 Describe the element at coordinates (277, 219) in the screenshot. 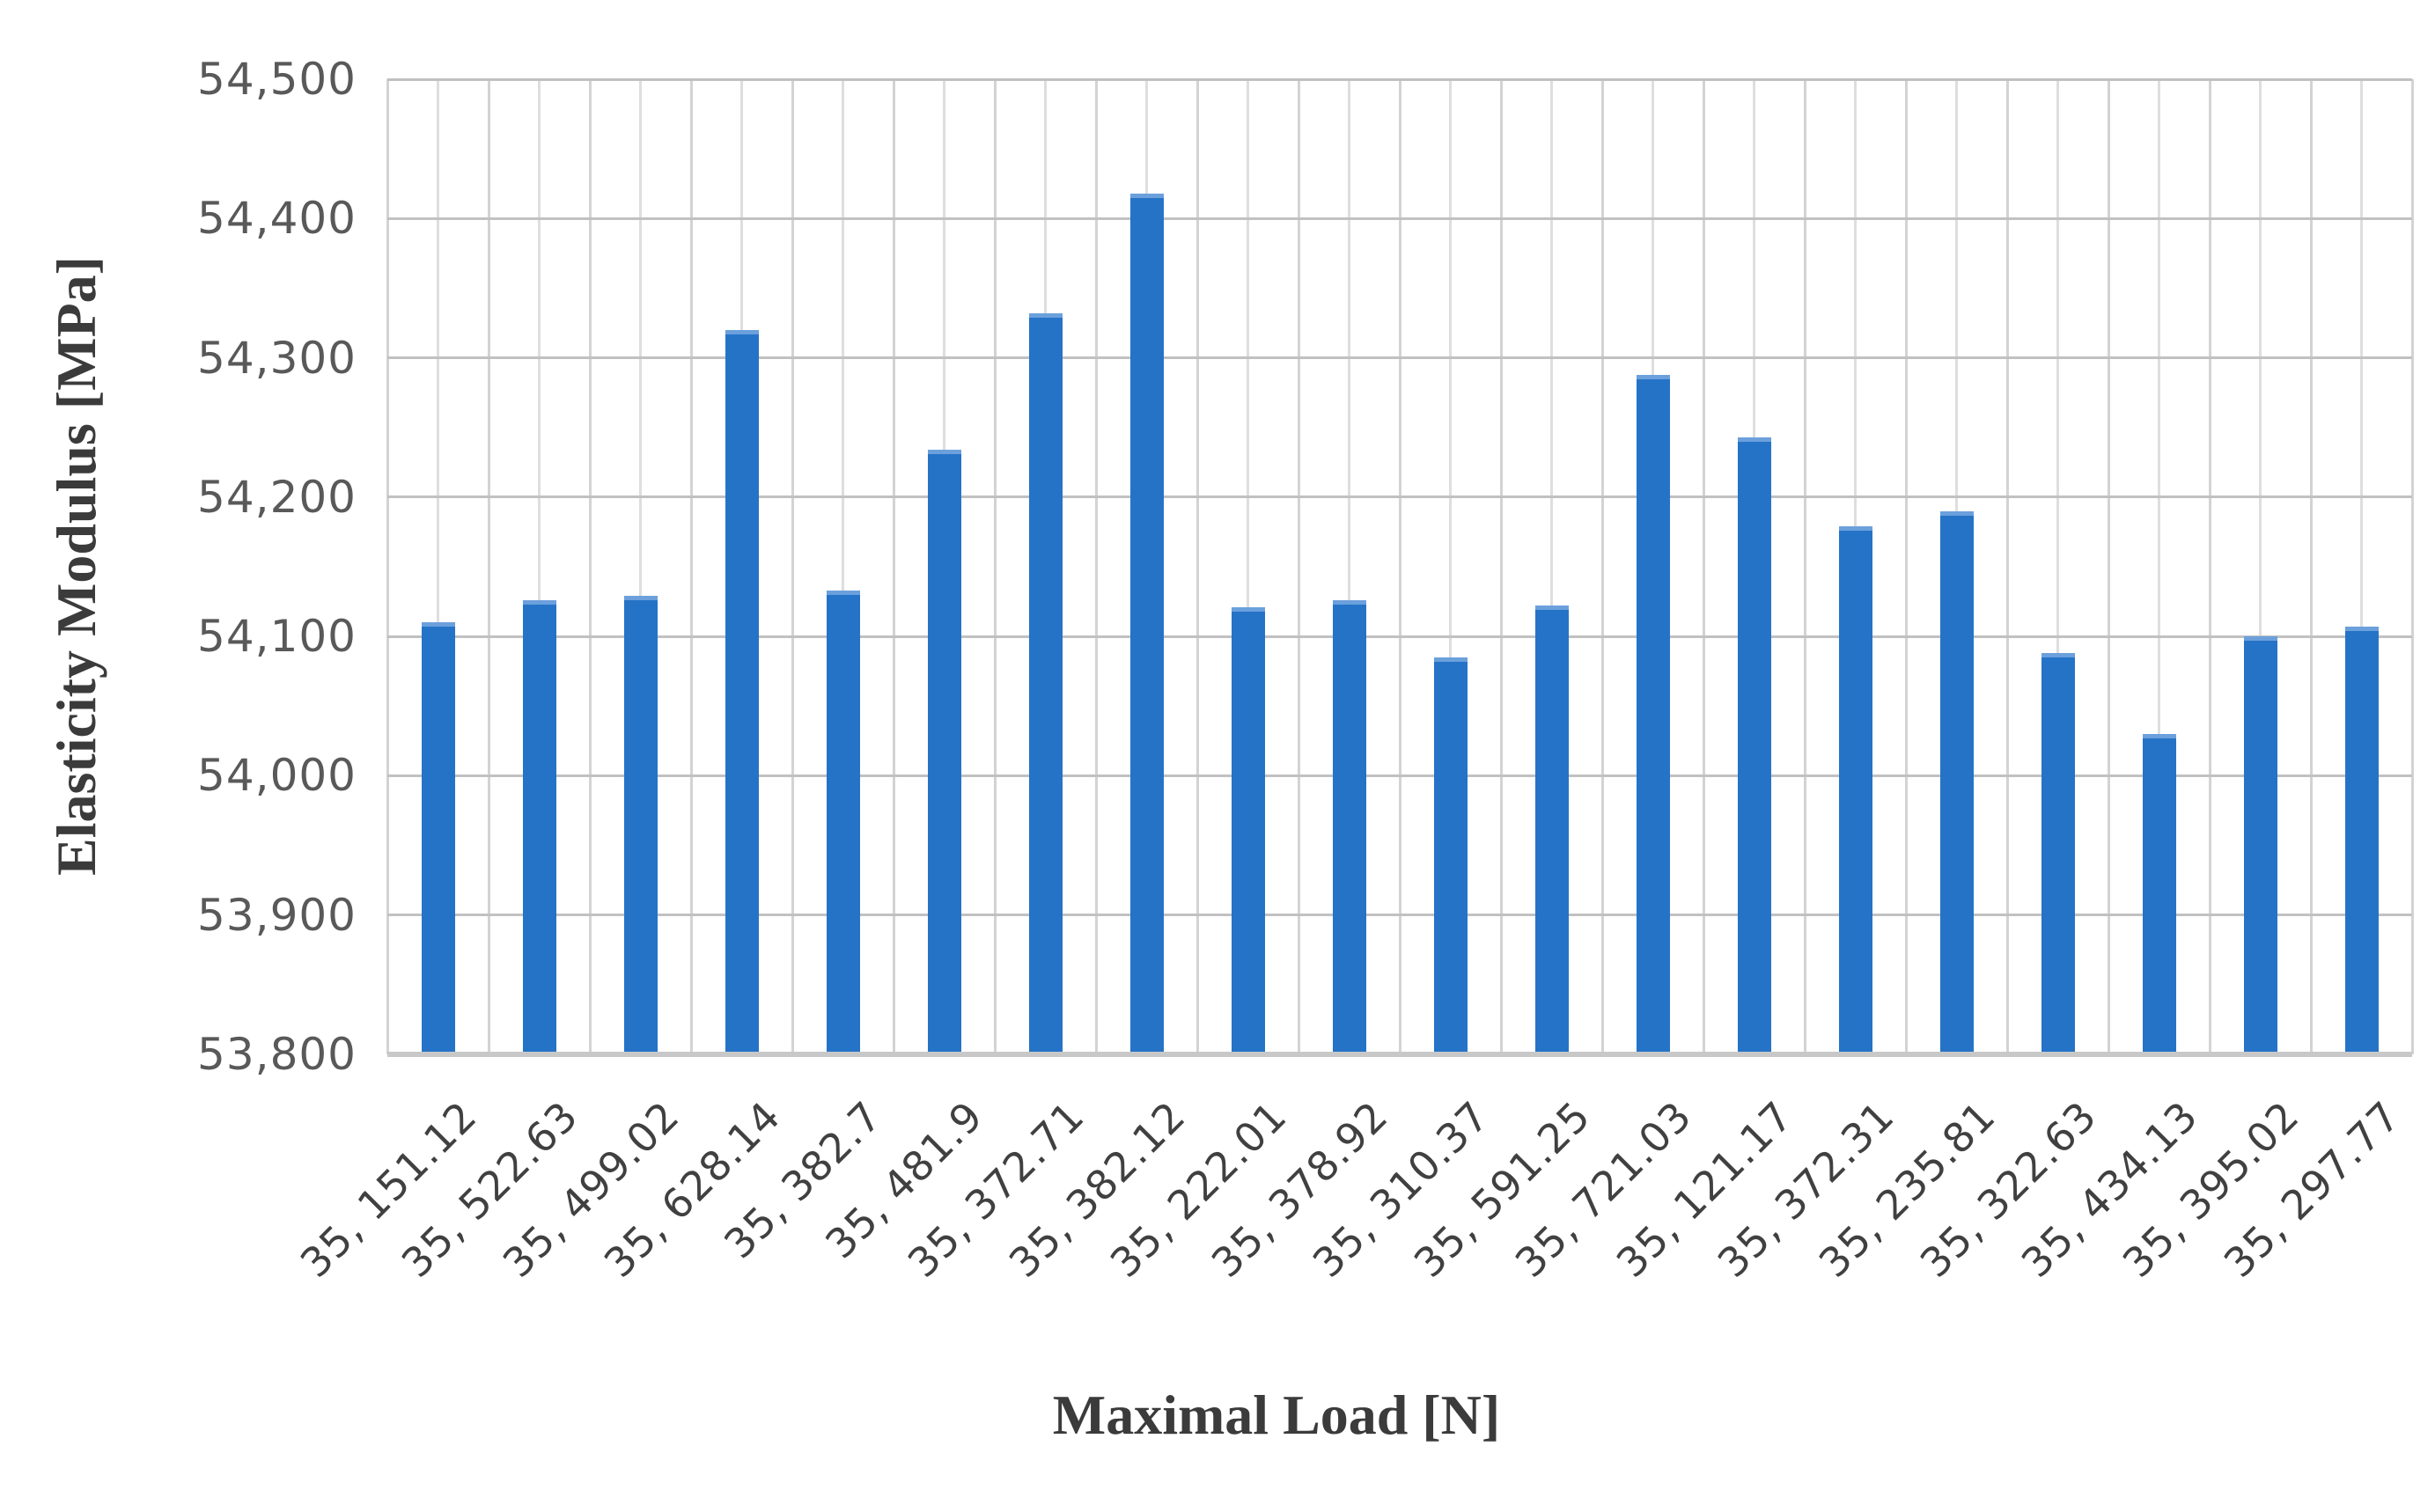

I see `y-tick-label: 54,400` at that location.